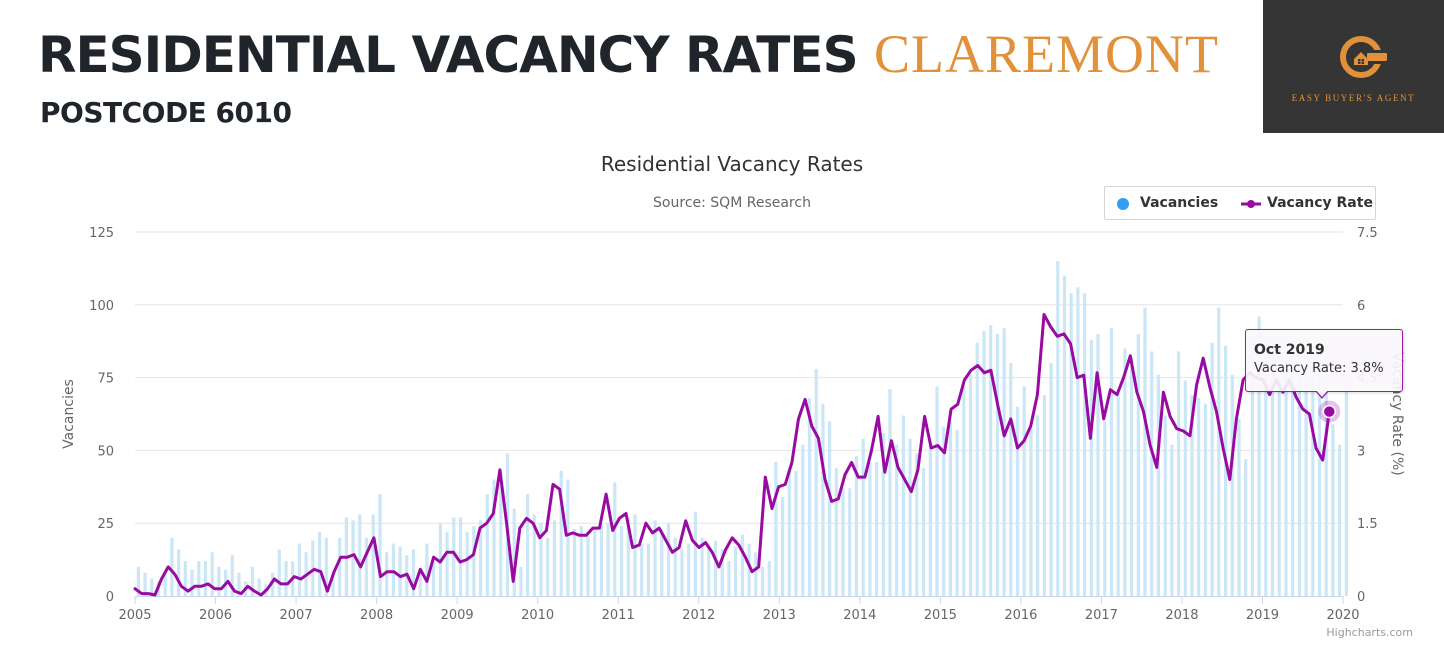 The width and height of the screenshot is (1444, 664). What do you see at coordinates (1179, 203) in the screenshot?
I see `legend-label-vacancies: Vacancies` at bounding box center [1179, 203].